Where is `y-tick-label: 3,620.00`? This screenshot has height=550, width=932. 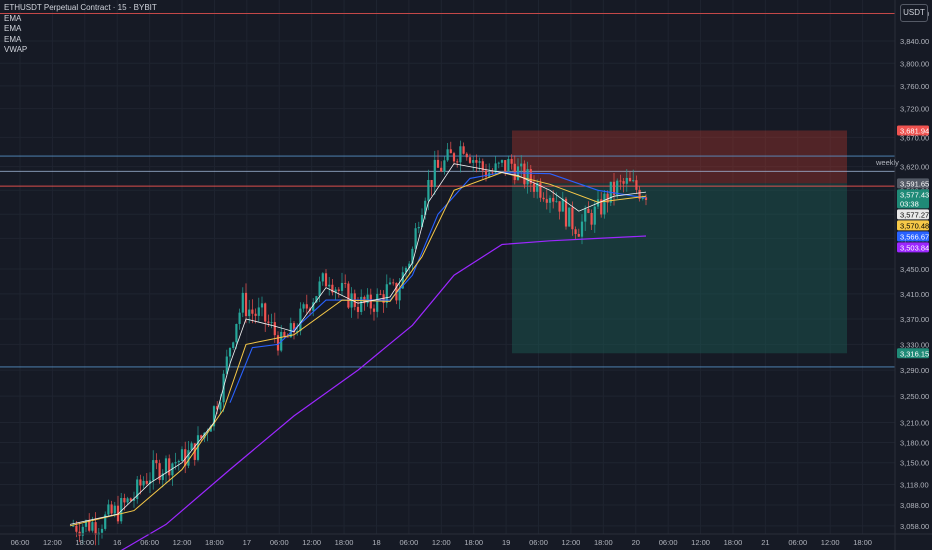 y-tick-label: 3,620.00 is located at coordinates (914, 167).